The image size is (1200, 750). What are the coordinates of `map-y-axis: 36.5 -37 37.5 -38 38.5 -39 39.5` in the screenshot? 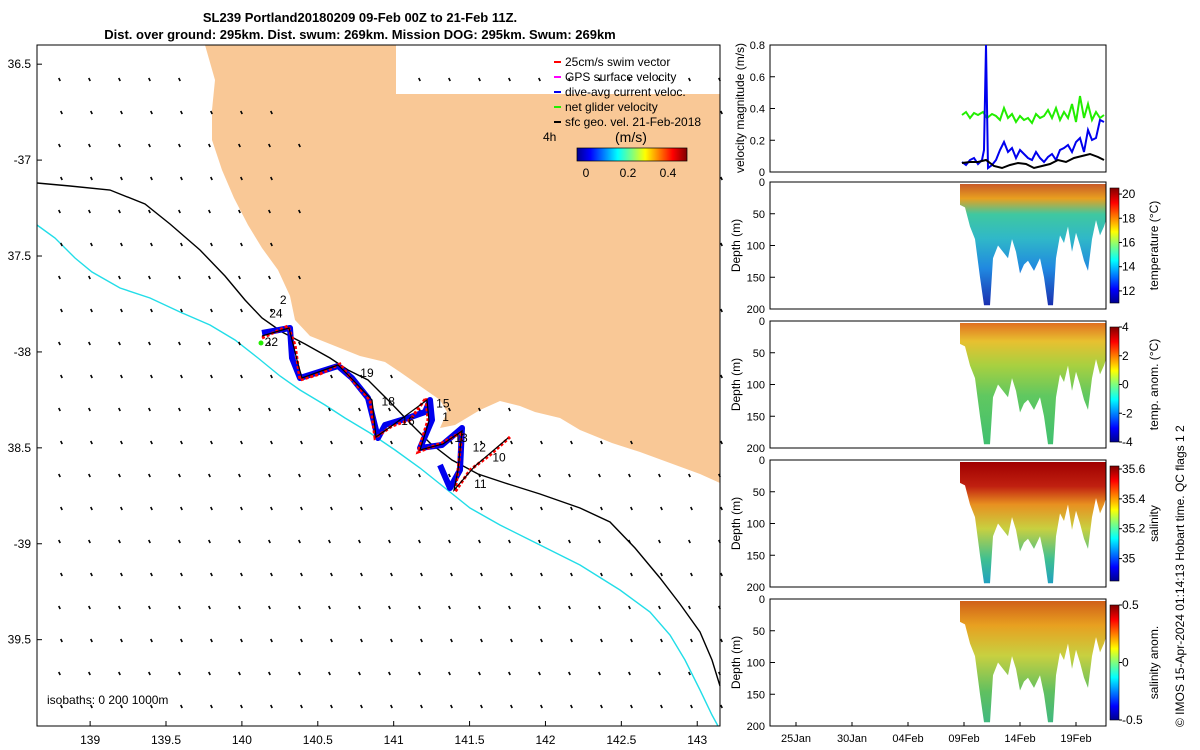 It's located at (25, 352).